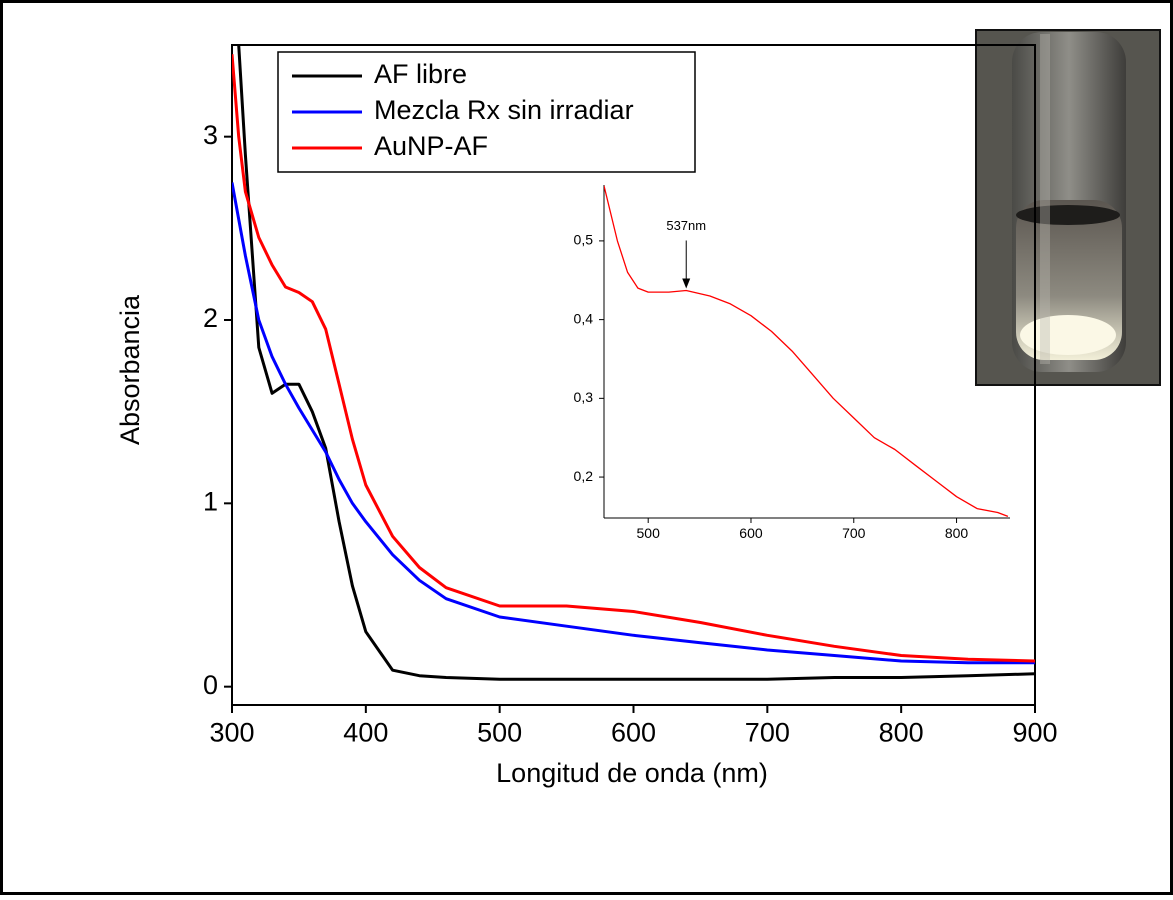 The image size is (1173, 900). What do you see at coordinates (420, 74) in the screenshot?
I see `legend-label: AF libre` at bounding box center [420, 74].